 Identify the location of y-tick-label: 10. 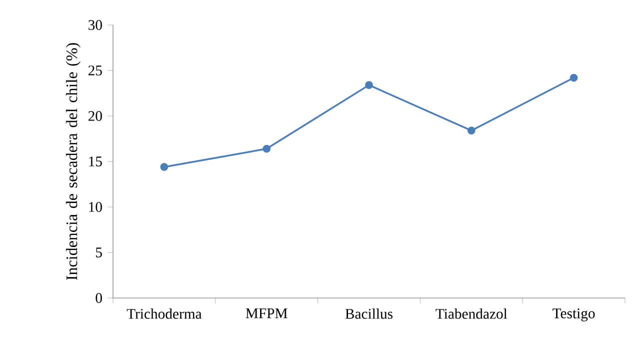
(95, 207).